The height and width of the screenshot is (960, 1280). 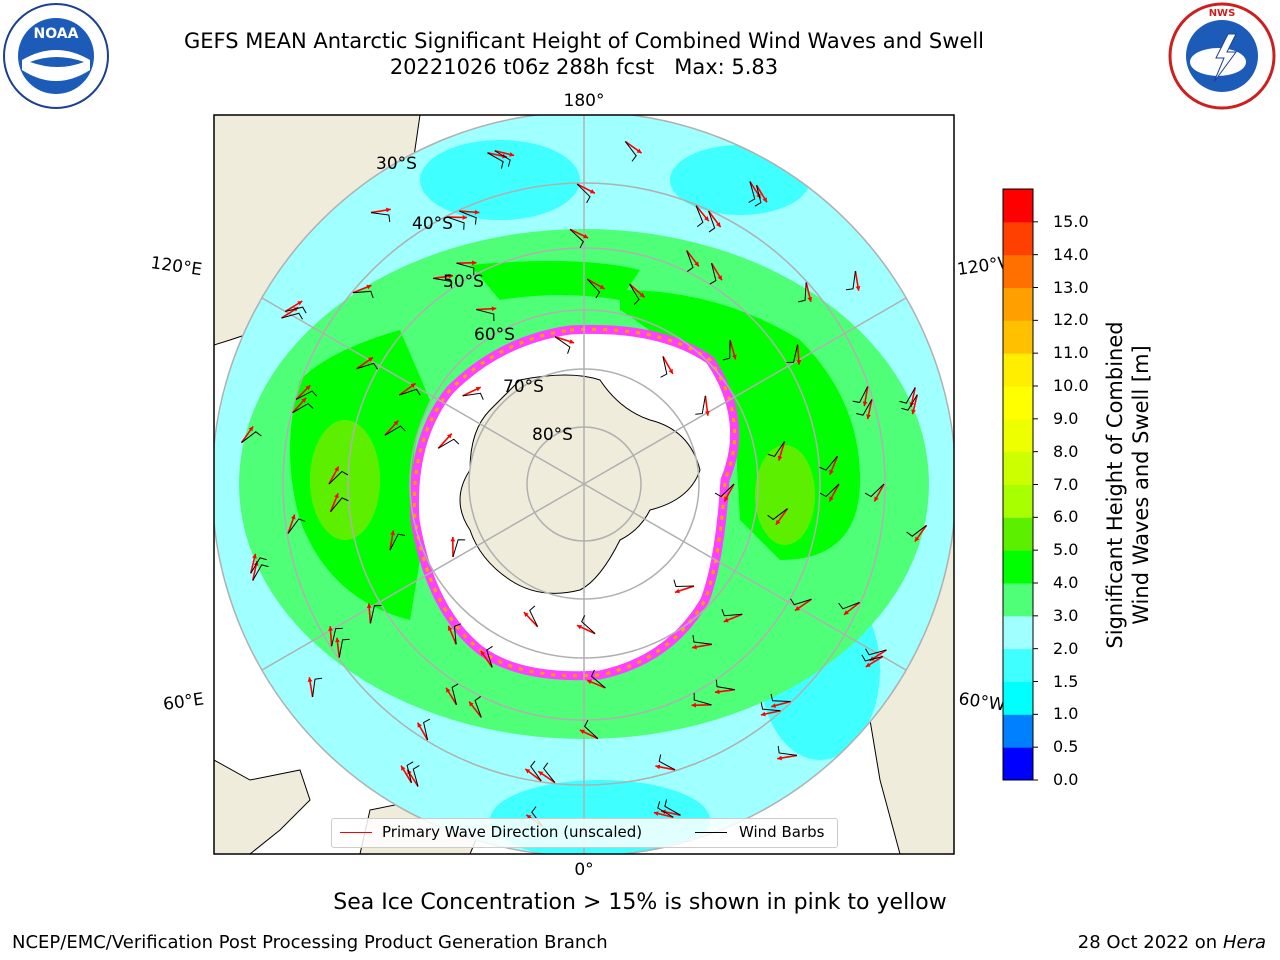 I want to click on colorbar-tick-label: 1.5, so click(x=1066, y=681).